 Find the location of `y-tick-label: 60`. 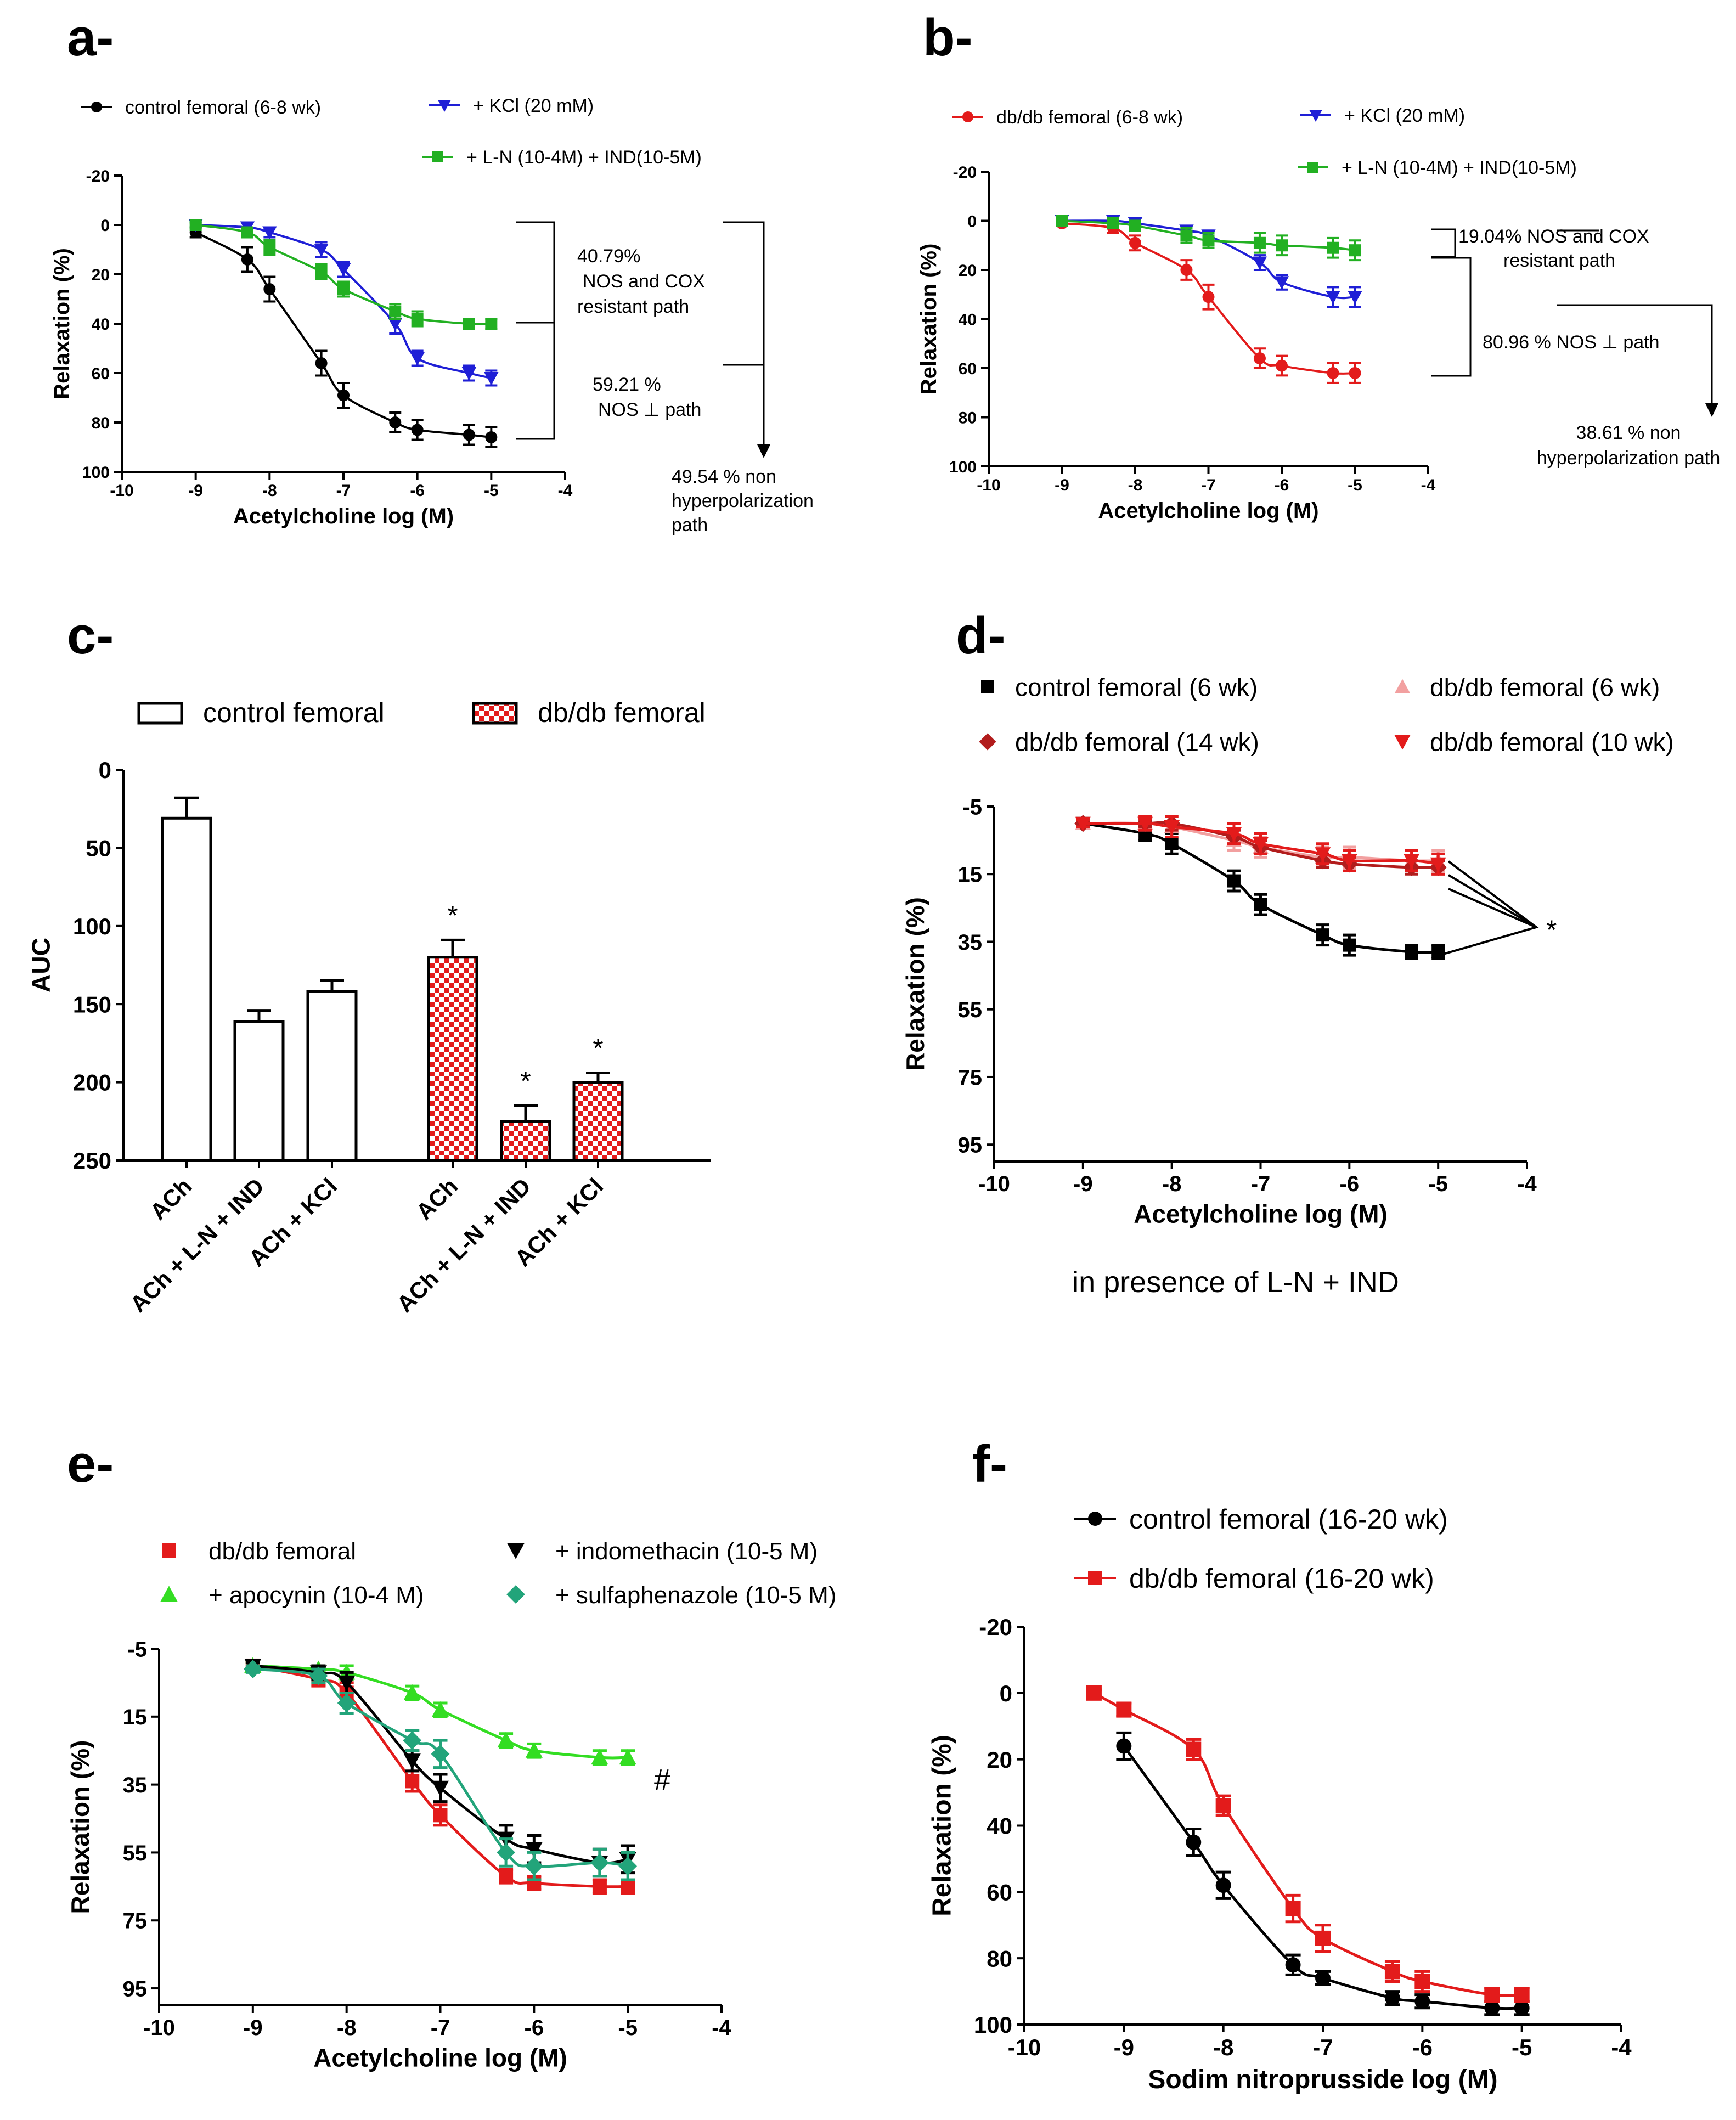

y-tick-label: 60 is located at coordinates (999, 1892).